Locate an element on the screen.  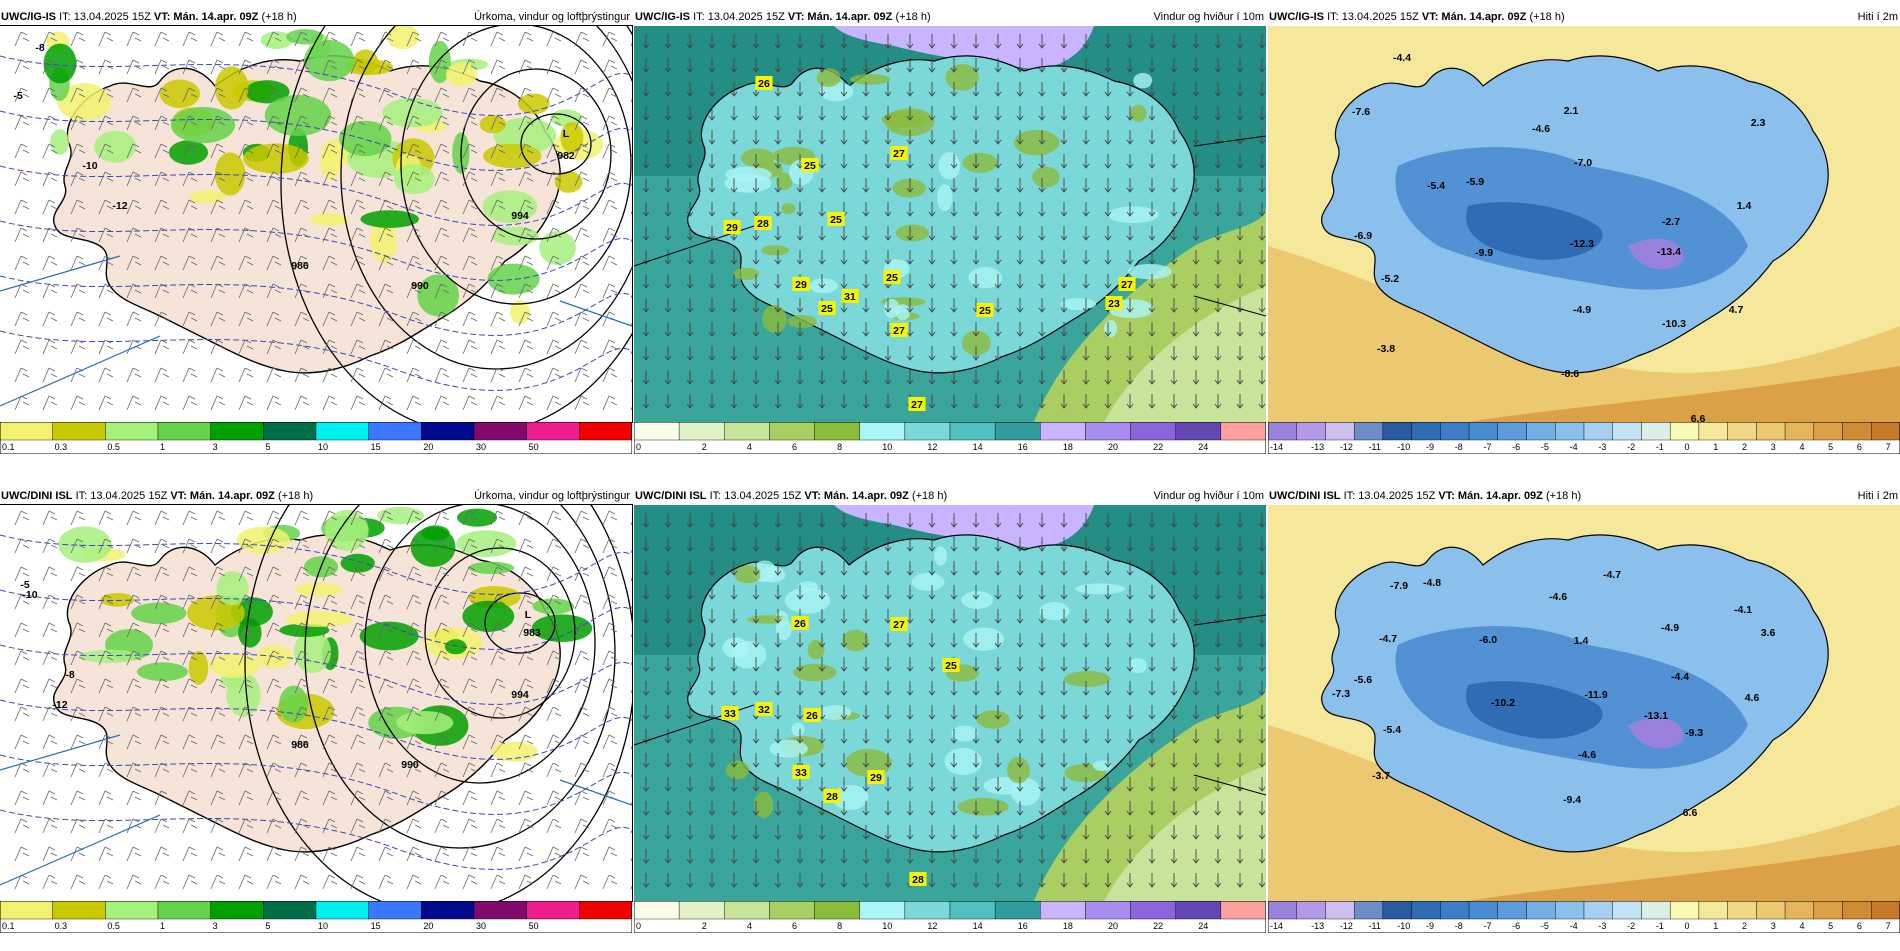
colorbar-tick-label: -7 is located at coordinates (1487, 926).